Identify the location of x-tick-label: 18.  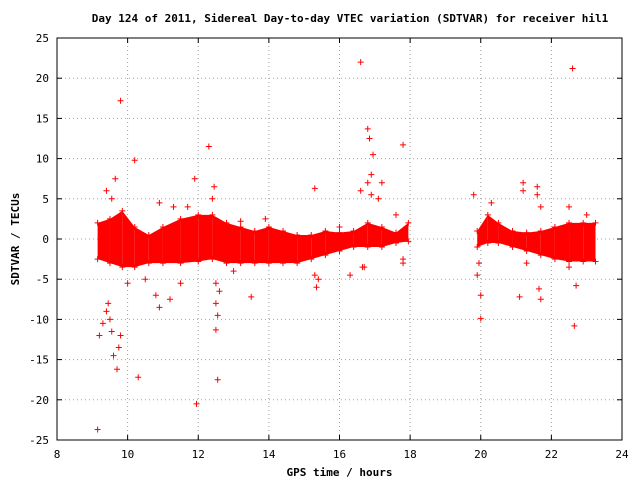
(410, 454).